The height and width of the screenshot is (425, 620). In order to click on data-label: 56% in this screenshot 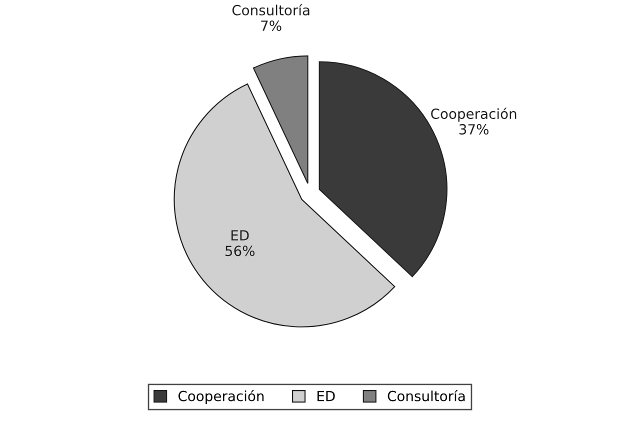, I will do `click(240, 251)`.